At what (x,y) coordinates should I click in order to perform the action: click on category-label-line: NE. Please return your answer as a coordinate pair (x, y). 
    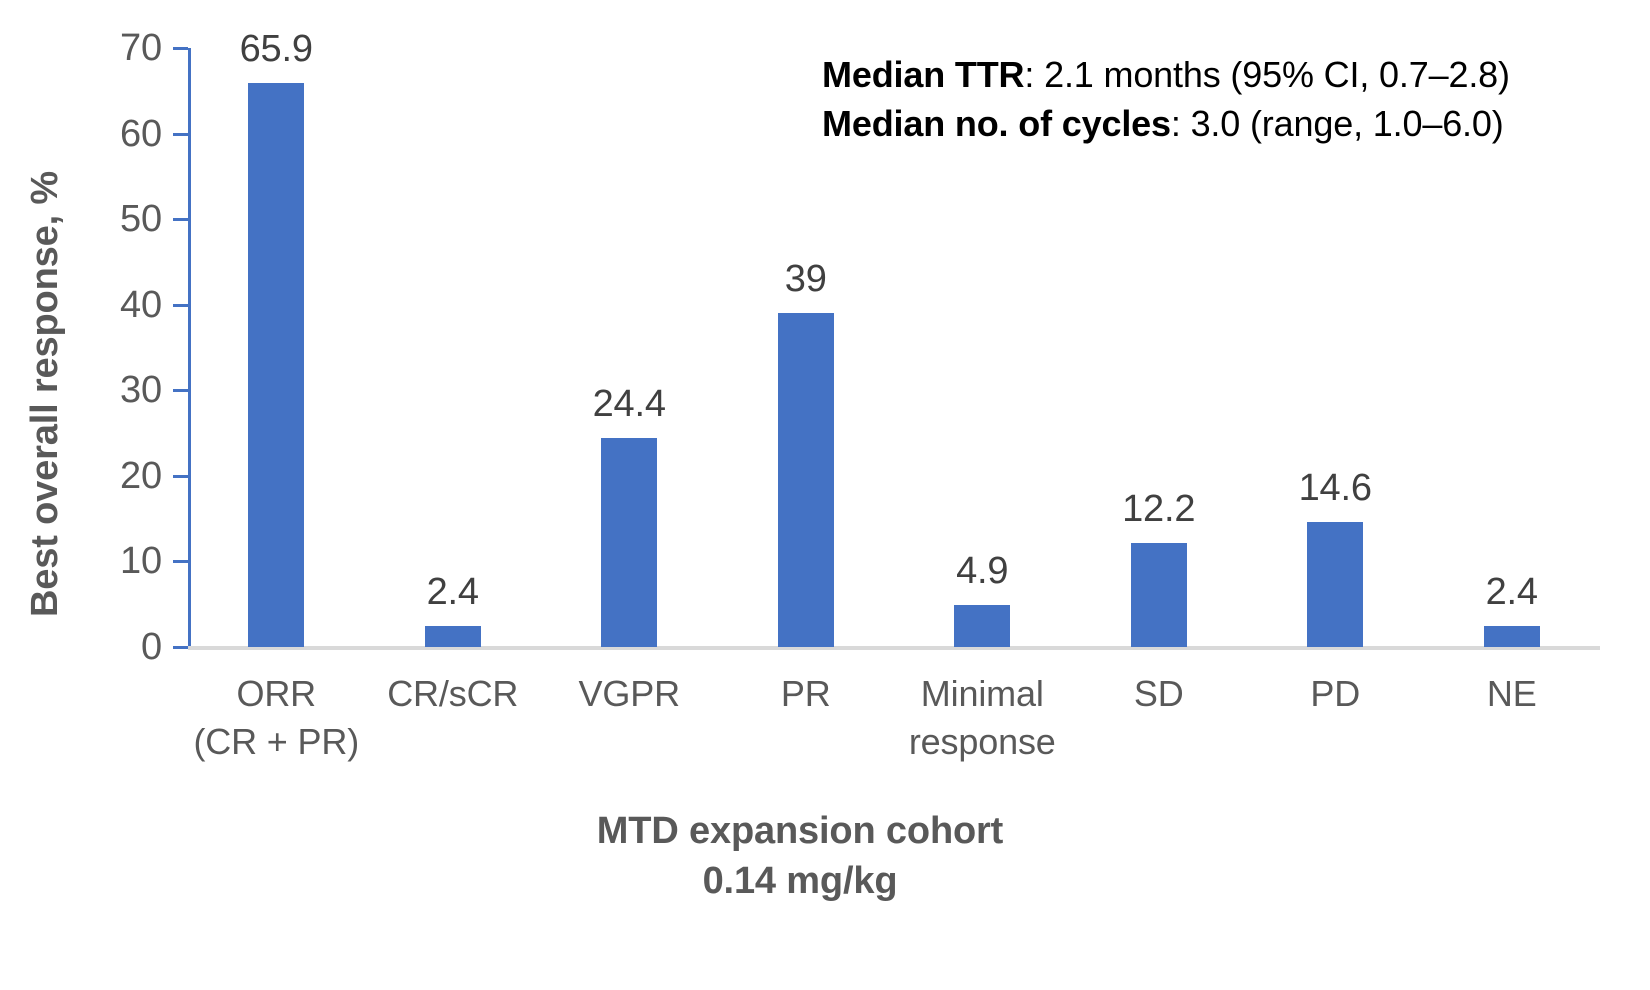
    Looking at the image, I should click on (1511, 693).